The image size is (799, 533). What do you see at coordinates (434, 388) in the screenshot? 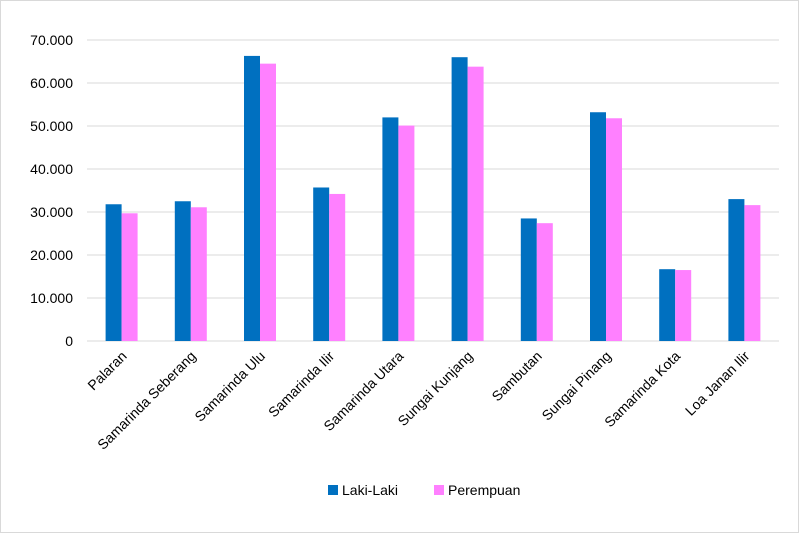
I see `x-tick-label: Sungai Kunjang` at bounding box center [434, 388].